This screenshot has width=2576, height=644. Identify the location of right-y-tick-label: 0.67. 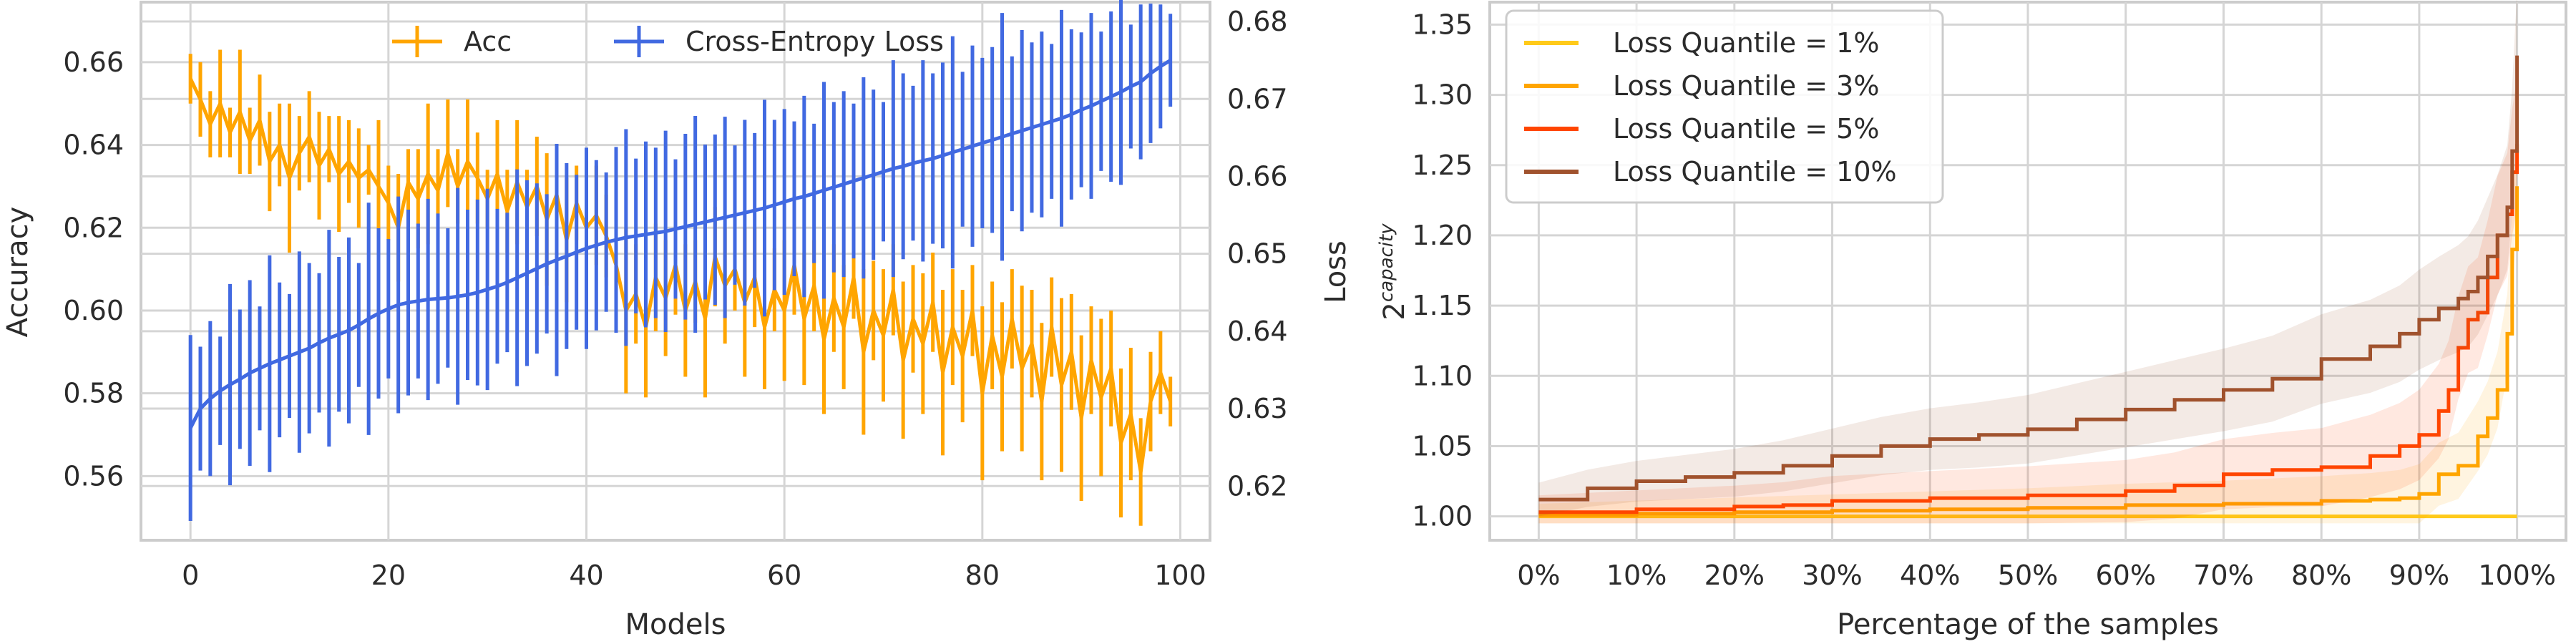
(1257, 98).